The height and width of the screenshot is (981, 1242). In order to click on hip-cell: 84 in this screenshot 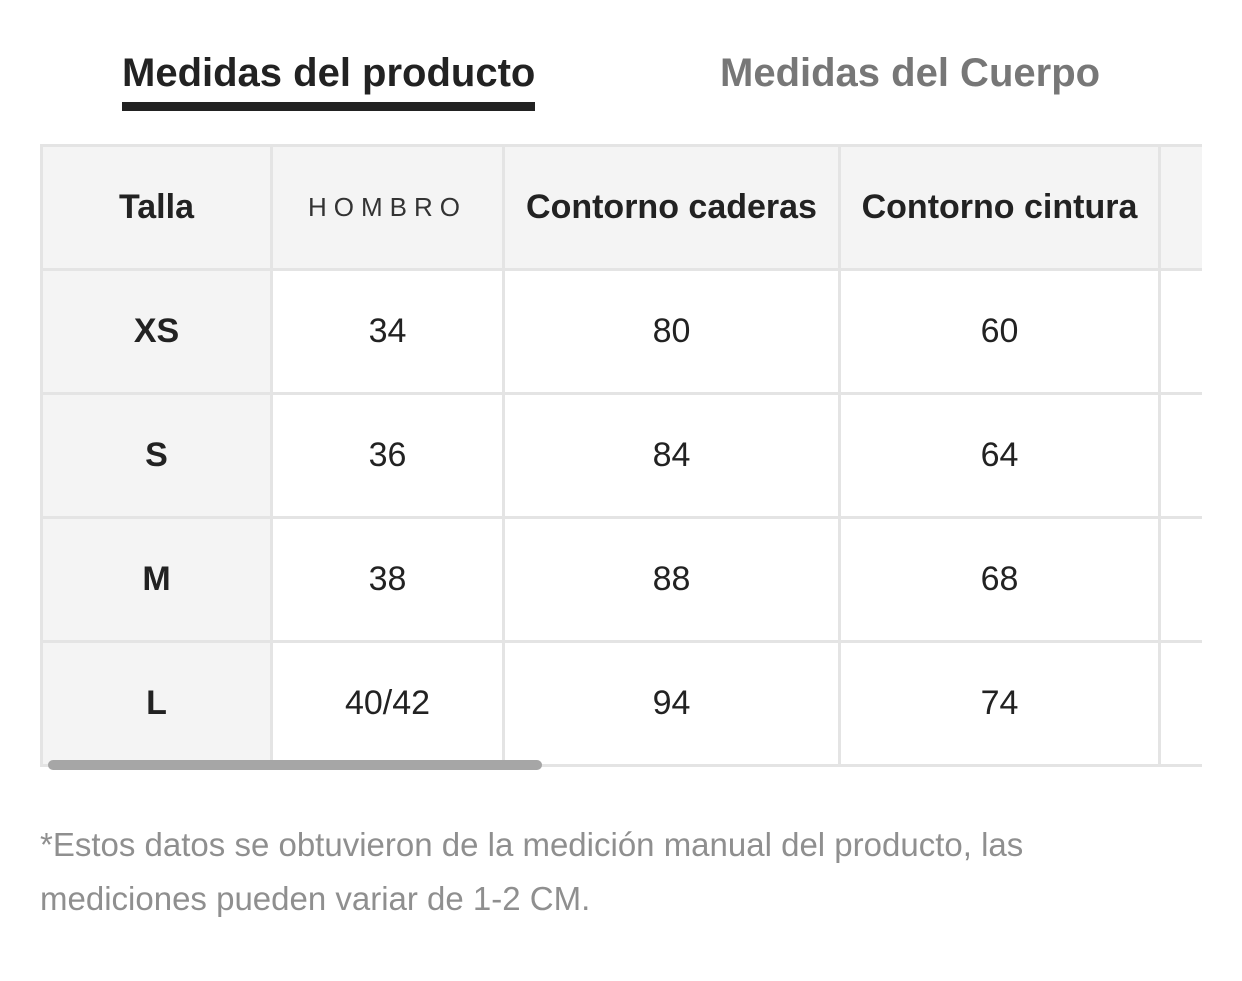, I will do `click(671, 455)`.